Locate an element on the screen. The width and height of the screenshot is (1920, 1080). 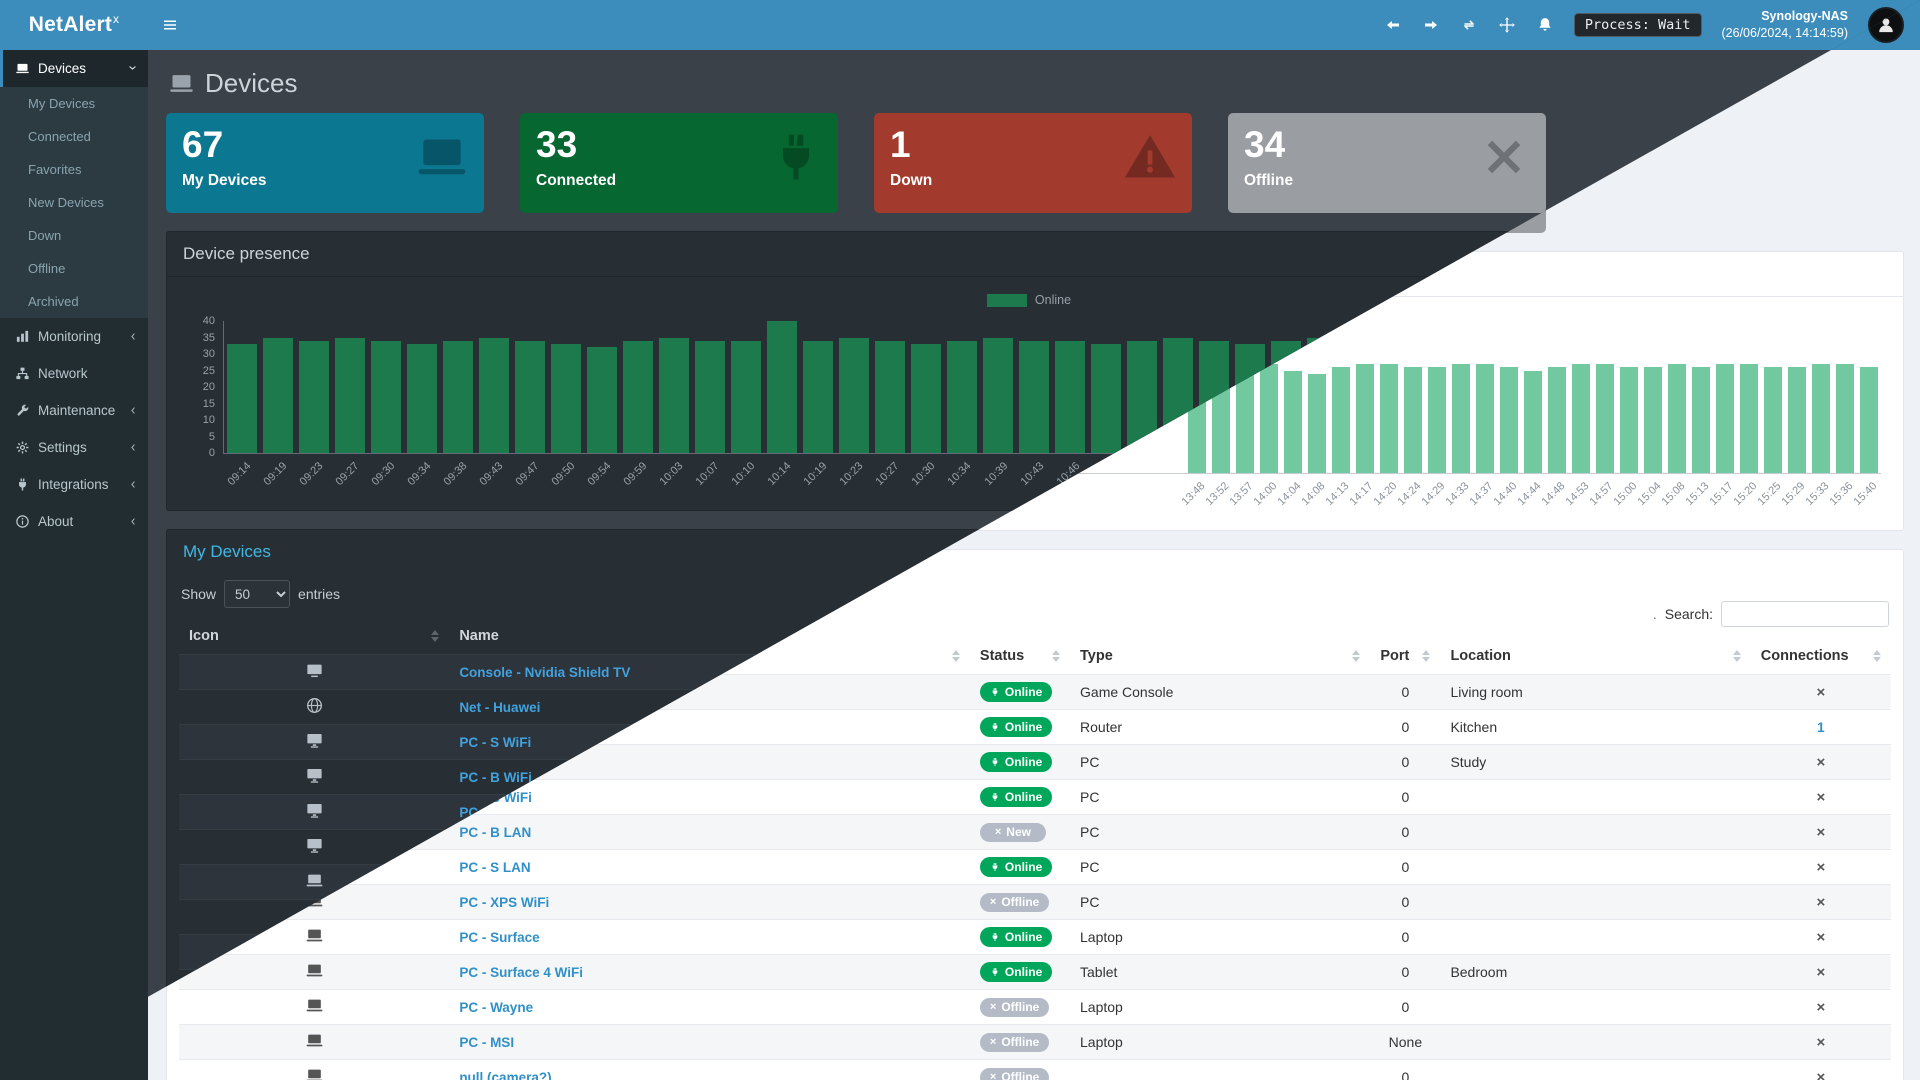
globe-icon is located at coordinates (314, 705).